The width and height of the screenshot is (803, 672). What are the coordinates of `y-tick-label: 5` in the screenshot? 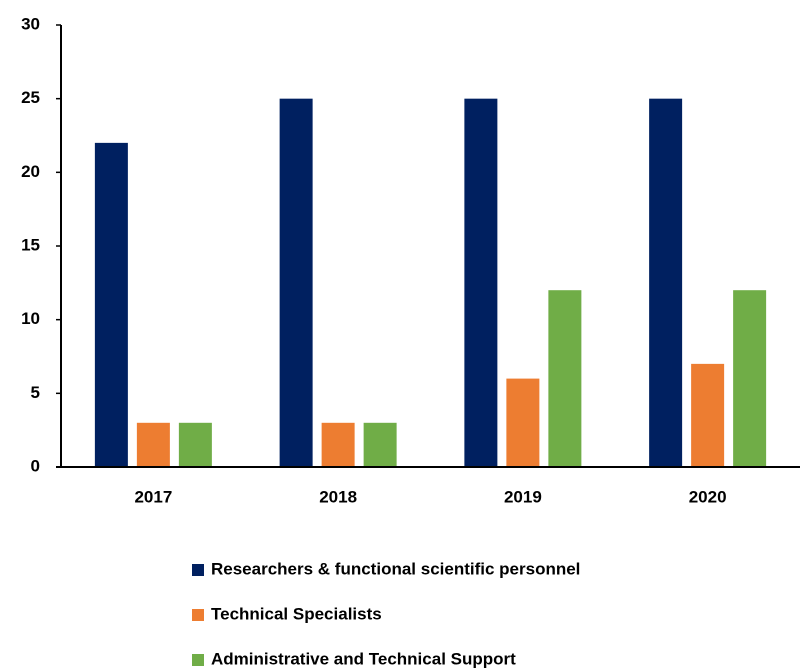 It's located at (35, 392).